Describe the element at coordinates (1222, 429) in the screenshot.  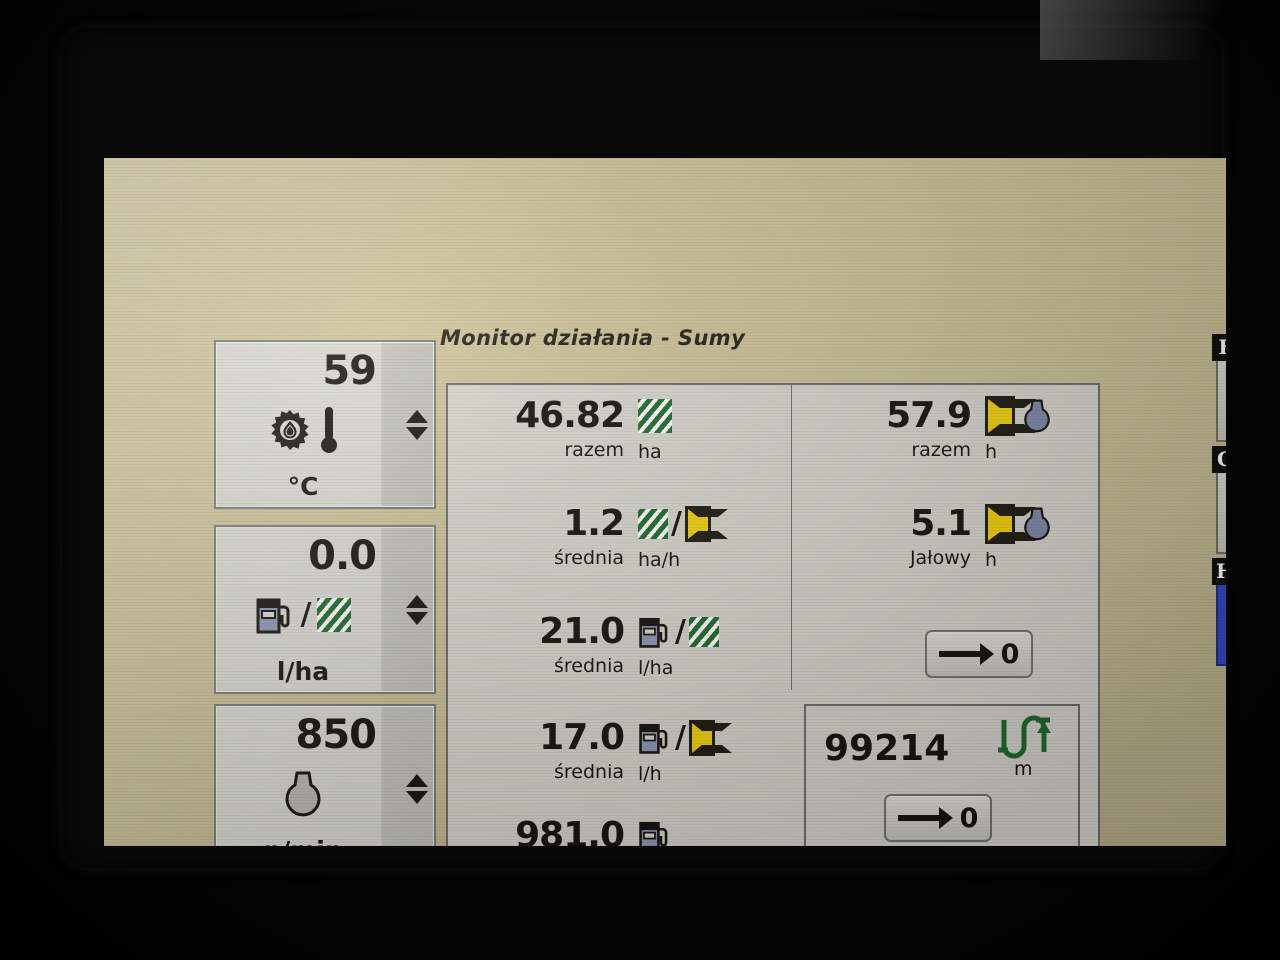
I see `fkey-label: Główny` at that location.